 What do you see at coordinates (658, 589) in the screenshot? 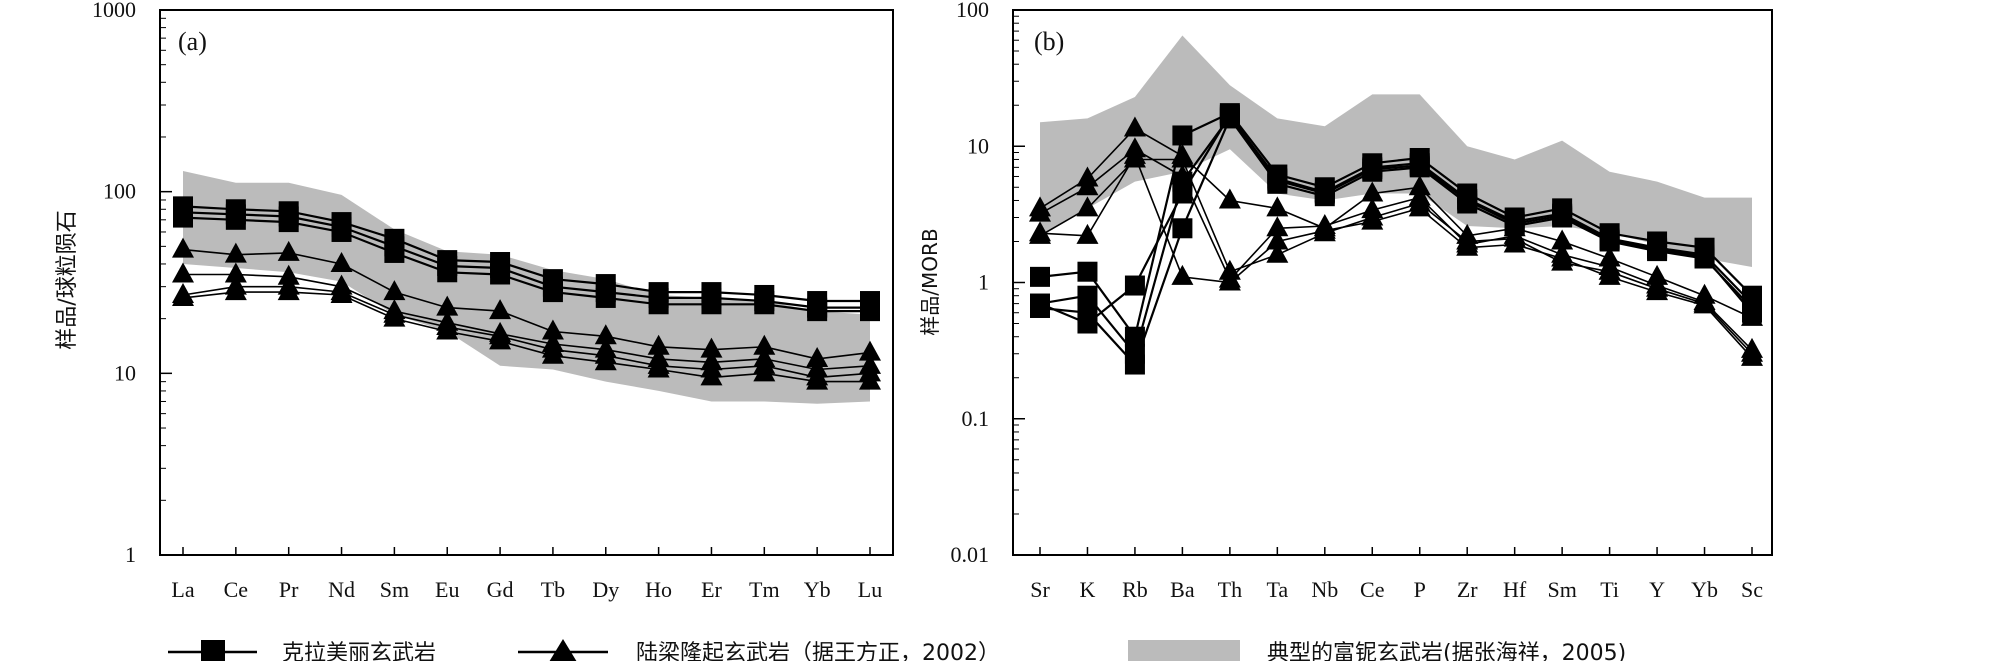
I see `x-tick-label: Ho` at bounding box center [658, 589].